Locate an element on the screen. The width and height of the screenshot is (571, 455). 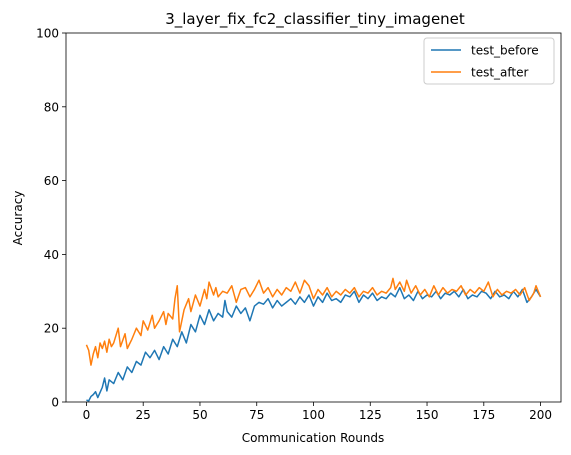
y-tick-label: 20 is located at coordinates (51, 329).